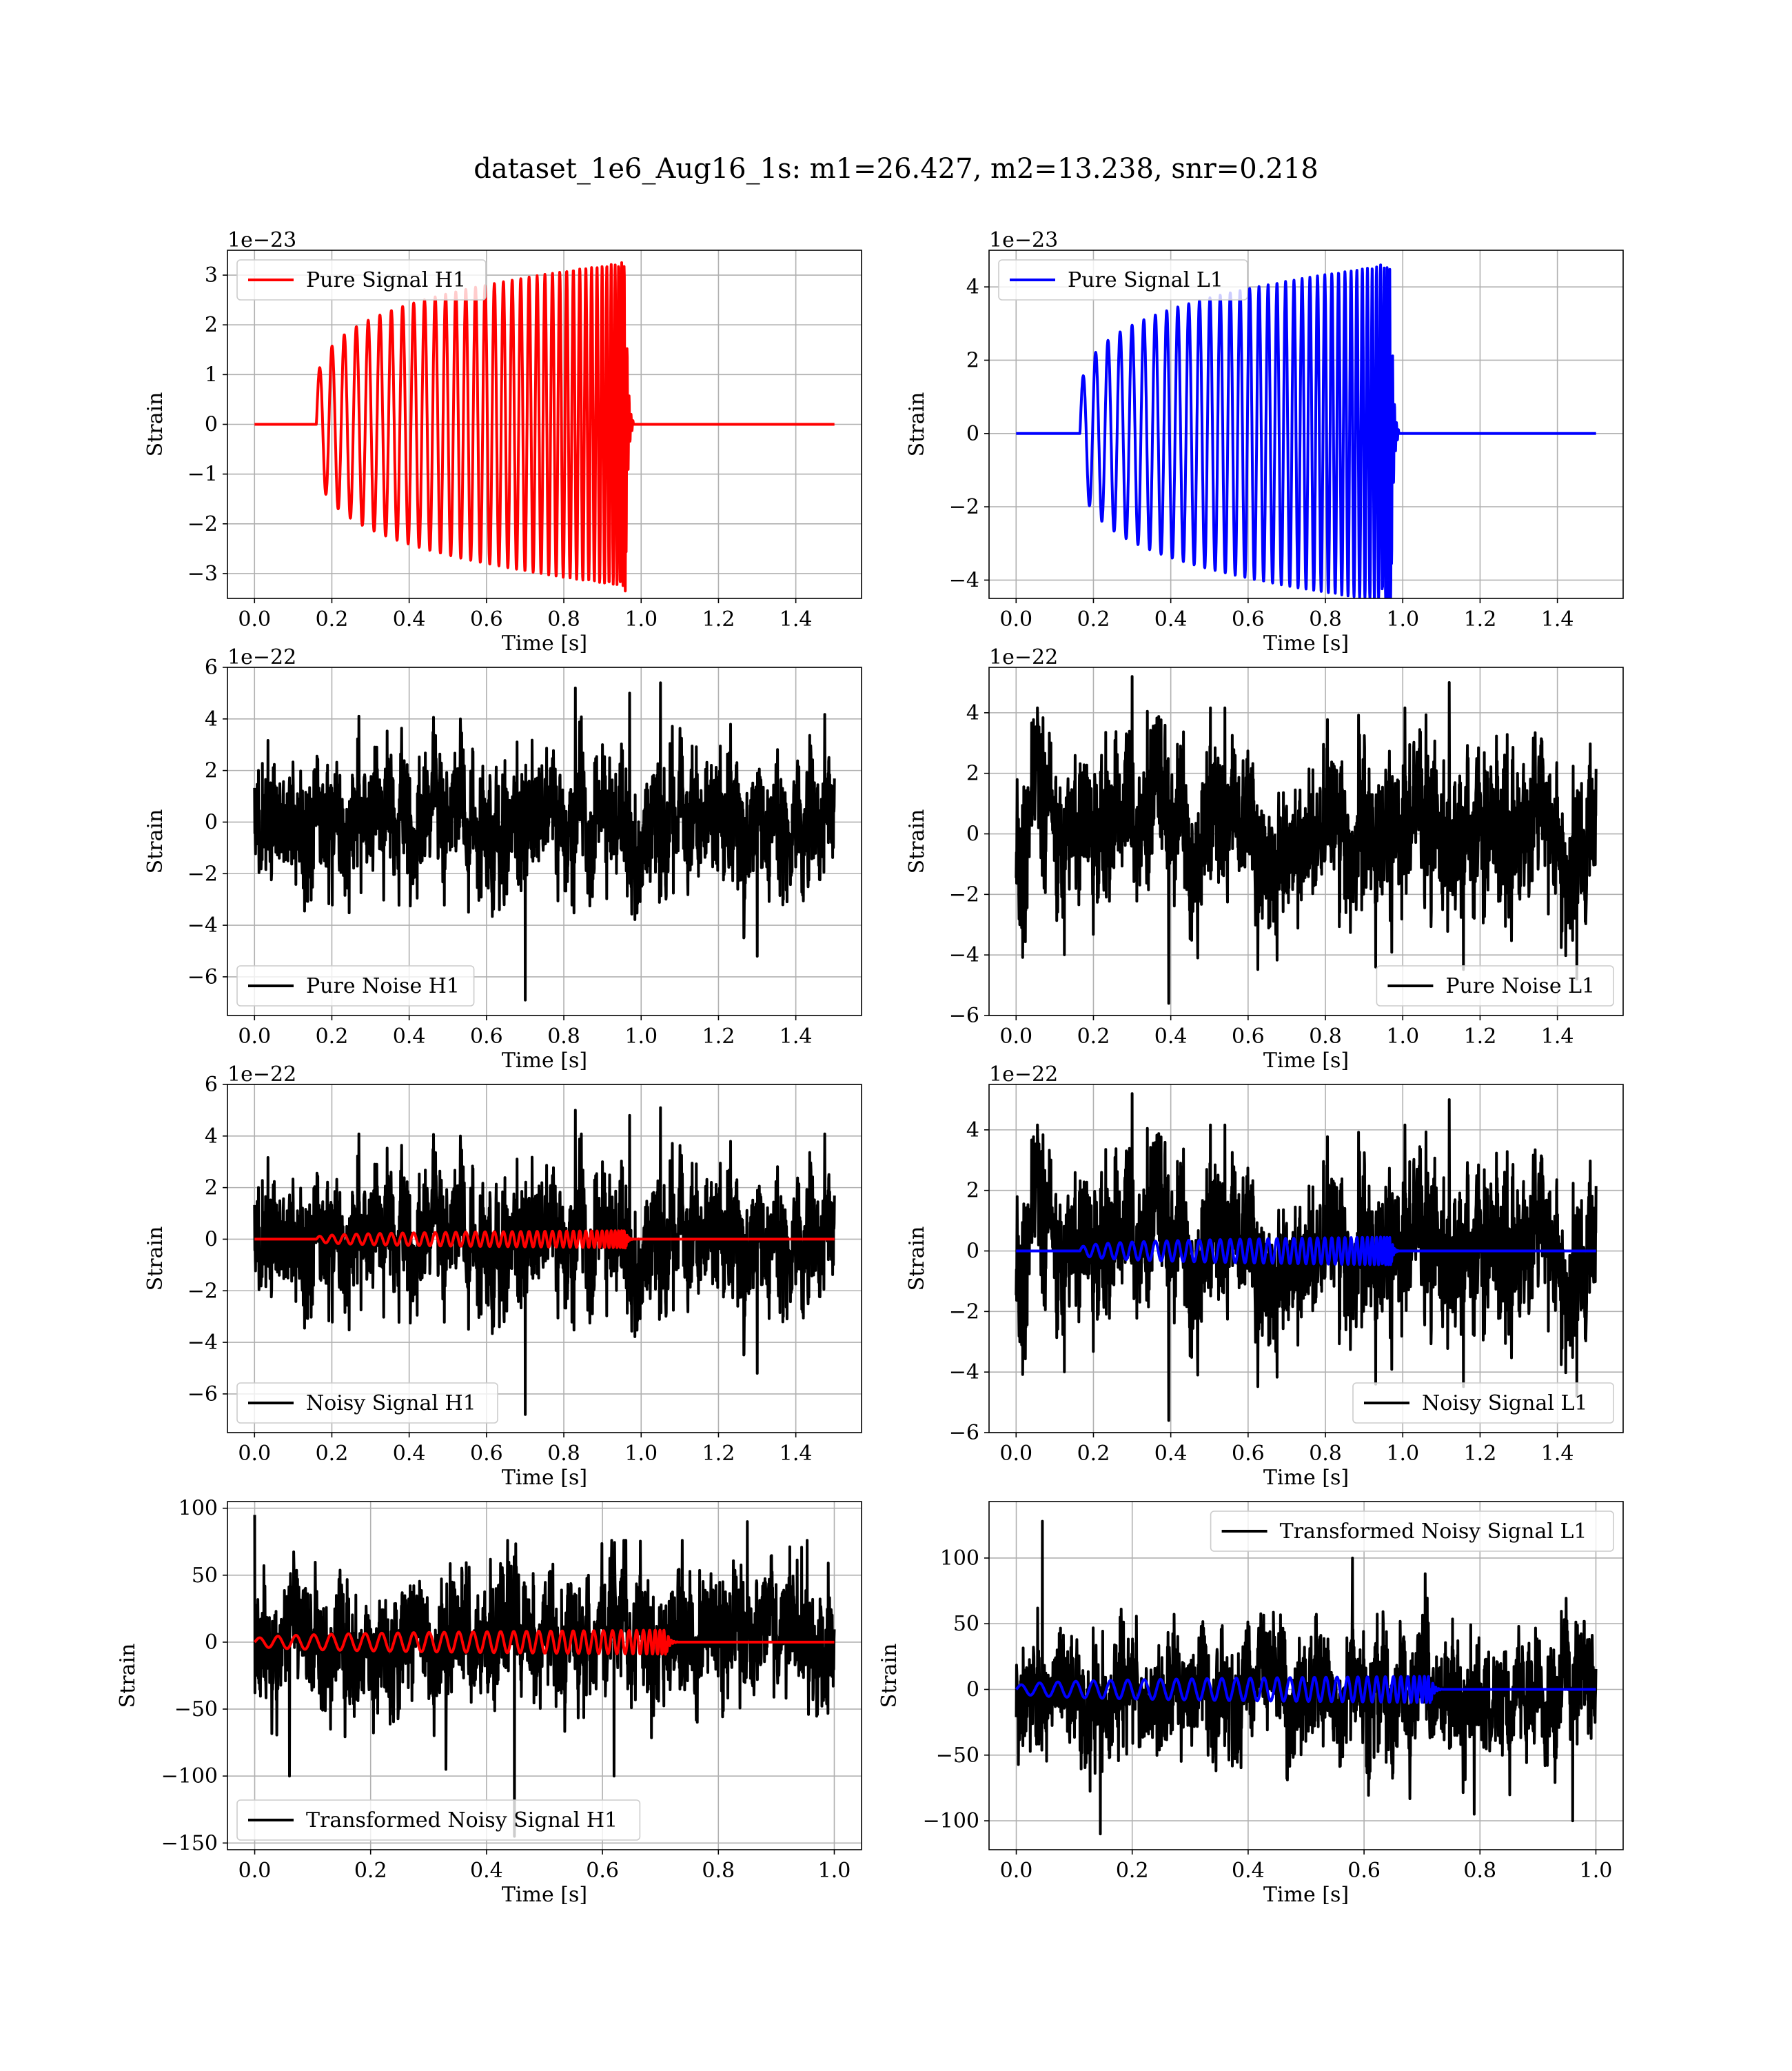 Image resolution: width=1792 pixels, height=2071 pixels. Describe the element at coordinates (189, 1843) in the screenshot. I see `y-tick-label: −150` at that location.